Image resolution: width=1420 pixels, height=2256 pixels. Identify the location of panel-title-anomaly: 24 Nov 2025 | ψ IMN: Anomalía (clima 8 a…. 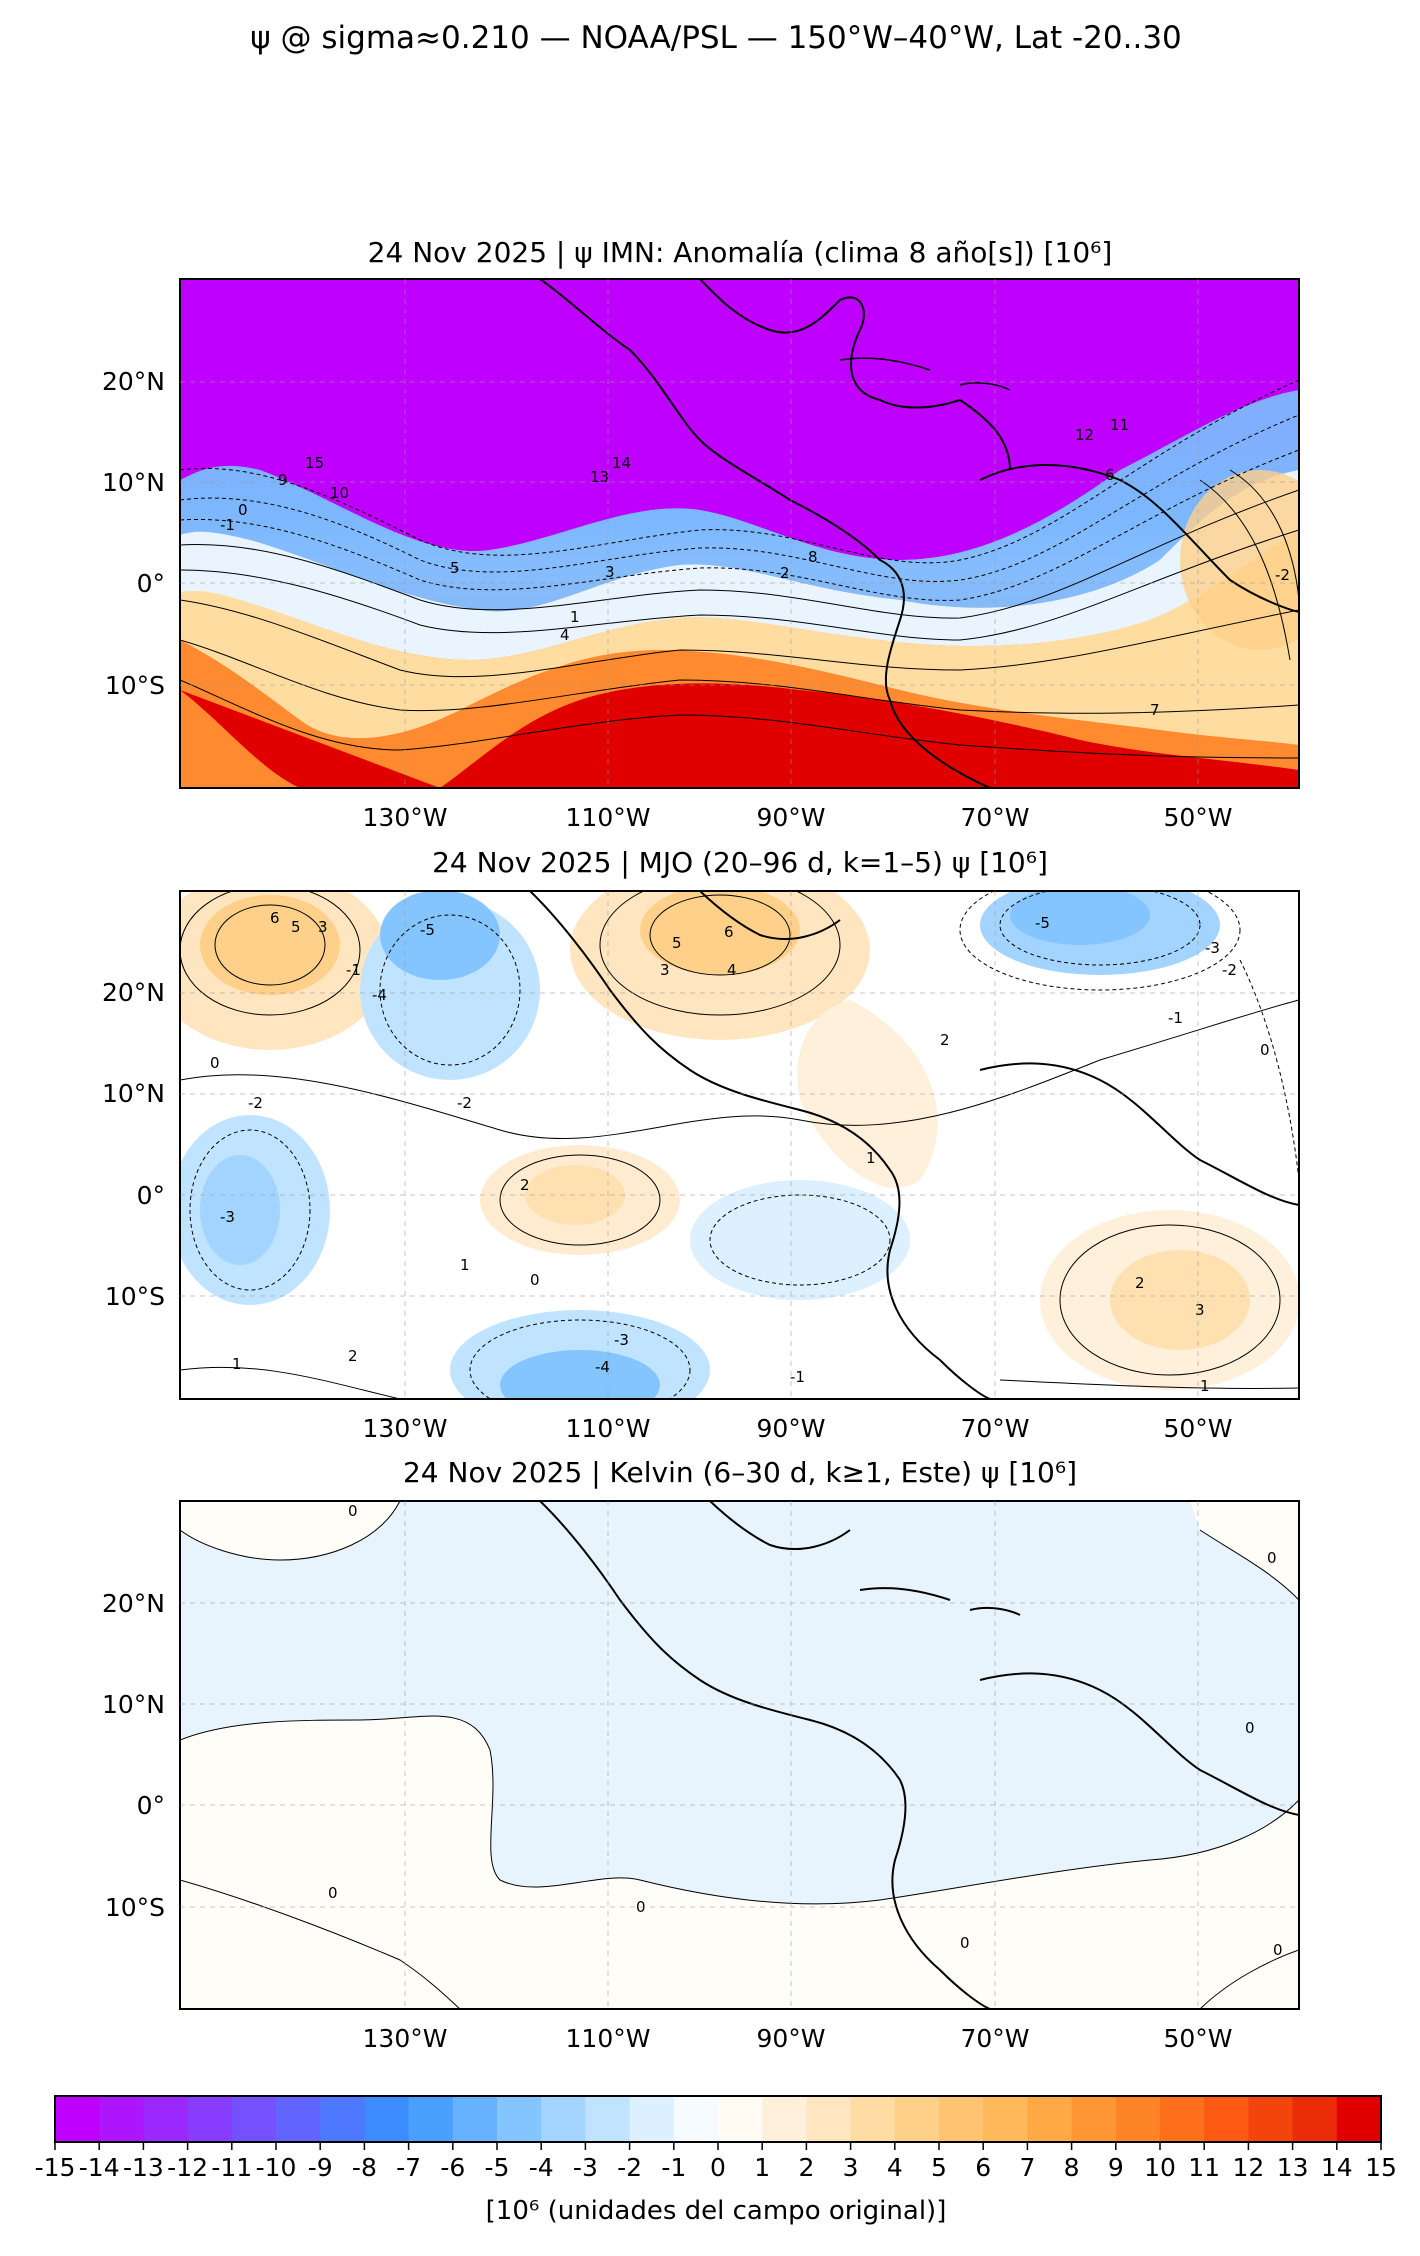
(740, 252).